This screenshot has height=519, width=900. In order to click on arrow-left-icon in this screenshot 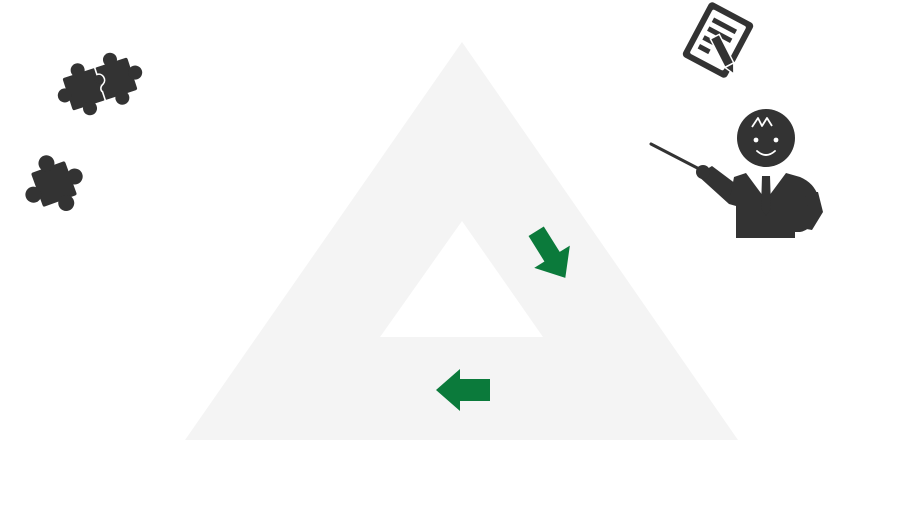, I will do `click(463, 390)`.